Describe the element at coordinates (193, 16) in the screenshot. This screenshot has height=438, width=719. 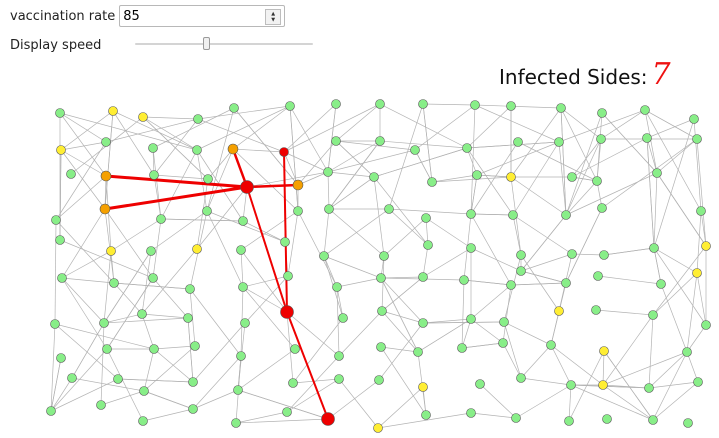
I see `vaccination-rate-input` at that location.